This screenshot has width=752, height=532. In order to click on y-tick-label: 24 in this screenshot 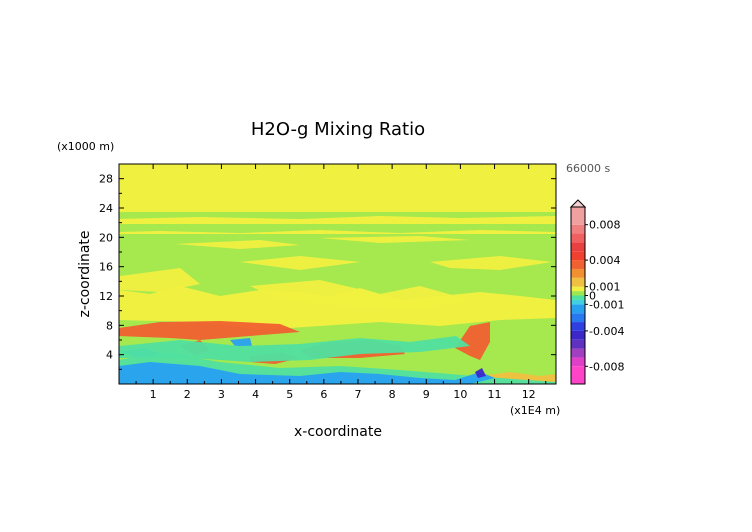, I will do `click(106, 208)`.